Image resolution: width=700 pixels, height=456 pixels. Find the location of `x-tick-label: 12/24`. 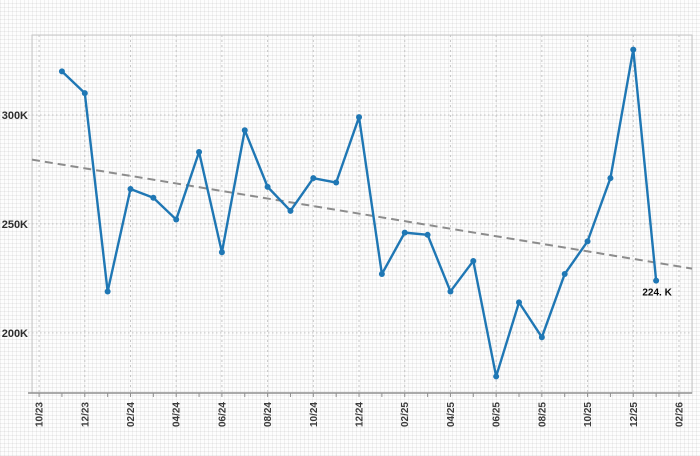

x-tick-label: 12/24 is located at coordinates (360, 414).